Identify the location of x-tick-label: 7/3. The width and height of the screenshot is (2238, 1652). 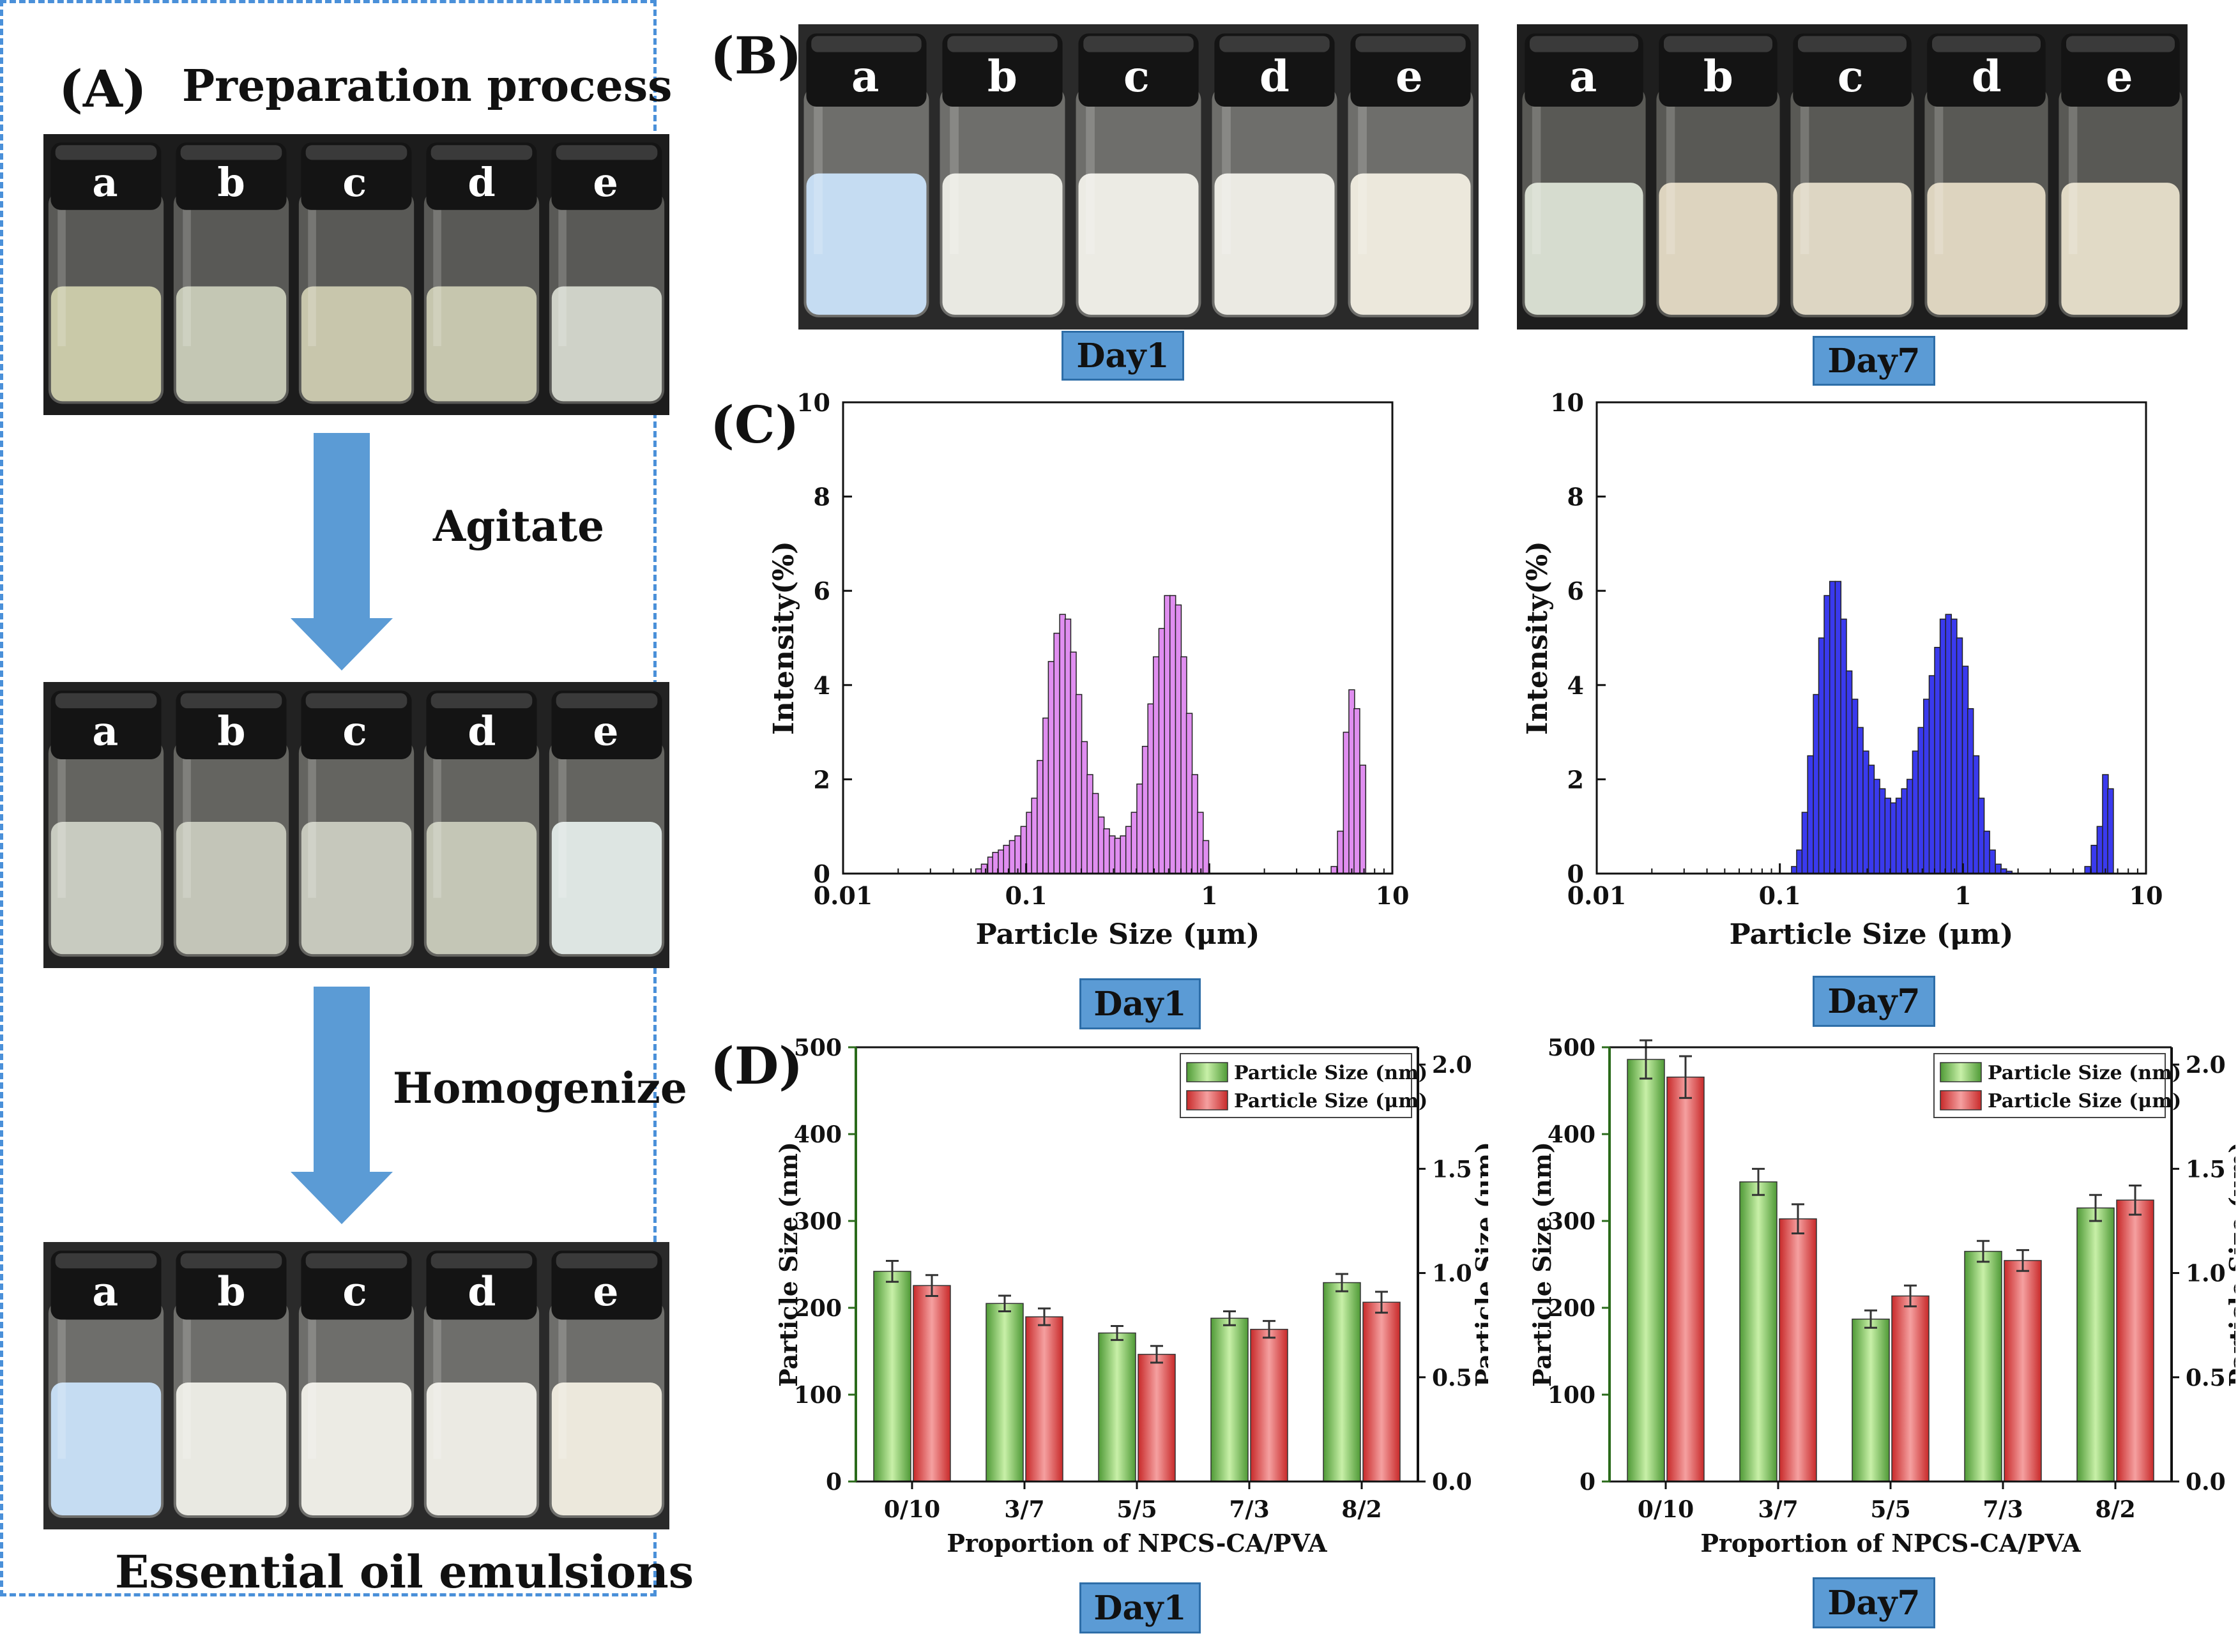
(1249, 1509).